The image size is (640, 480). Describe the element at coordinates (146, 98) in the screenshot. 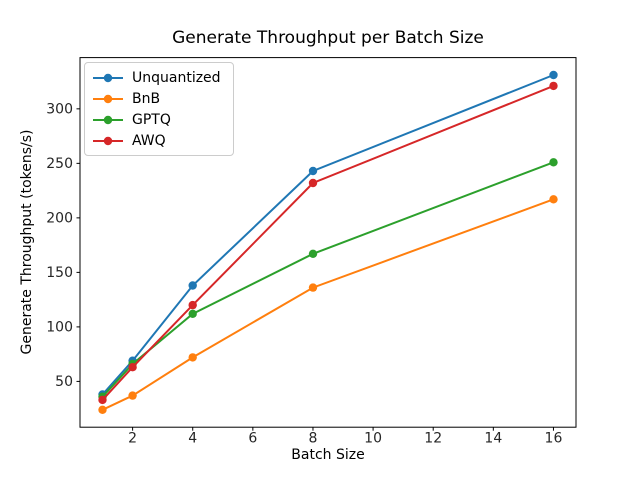

I see `legend-label: BnB` at that location.